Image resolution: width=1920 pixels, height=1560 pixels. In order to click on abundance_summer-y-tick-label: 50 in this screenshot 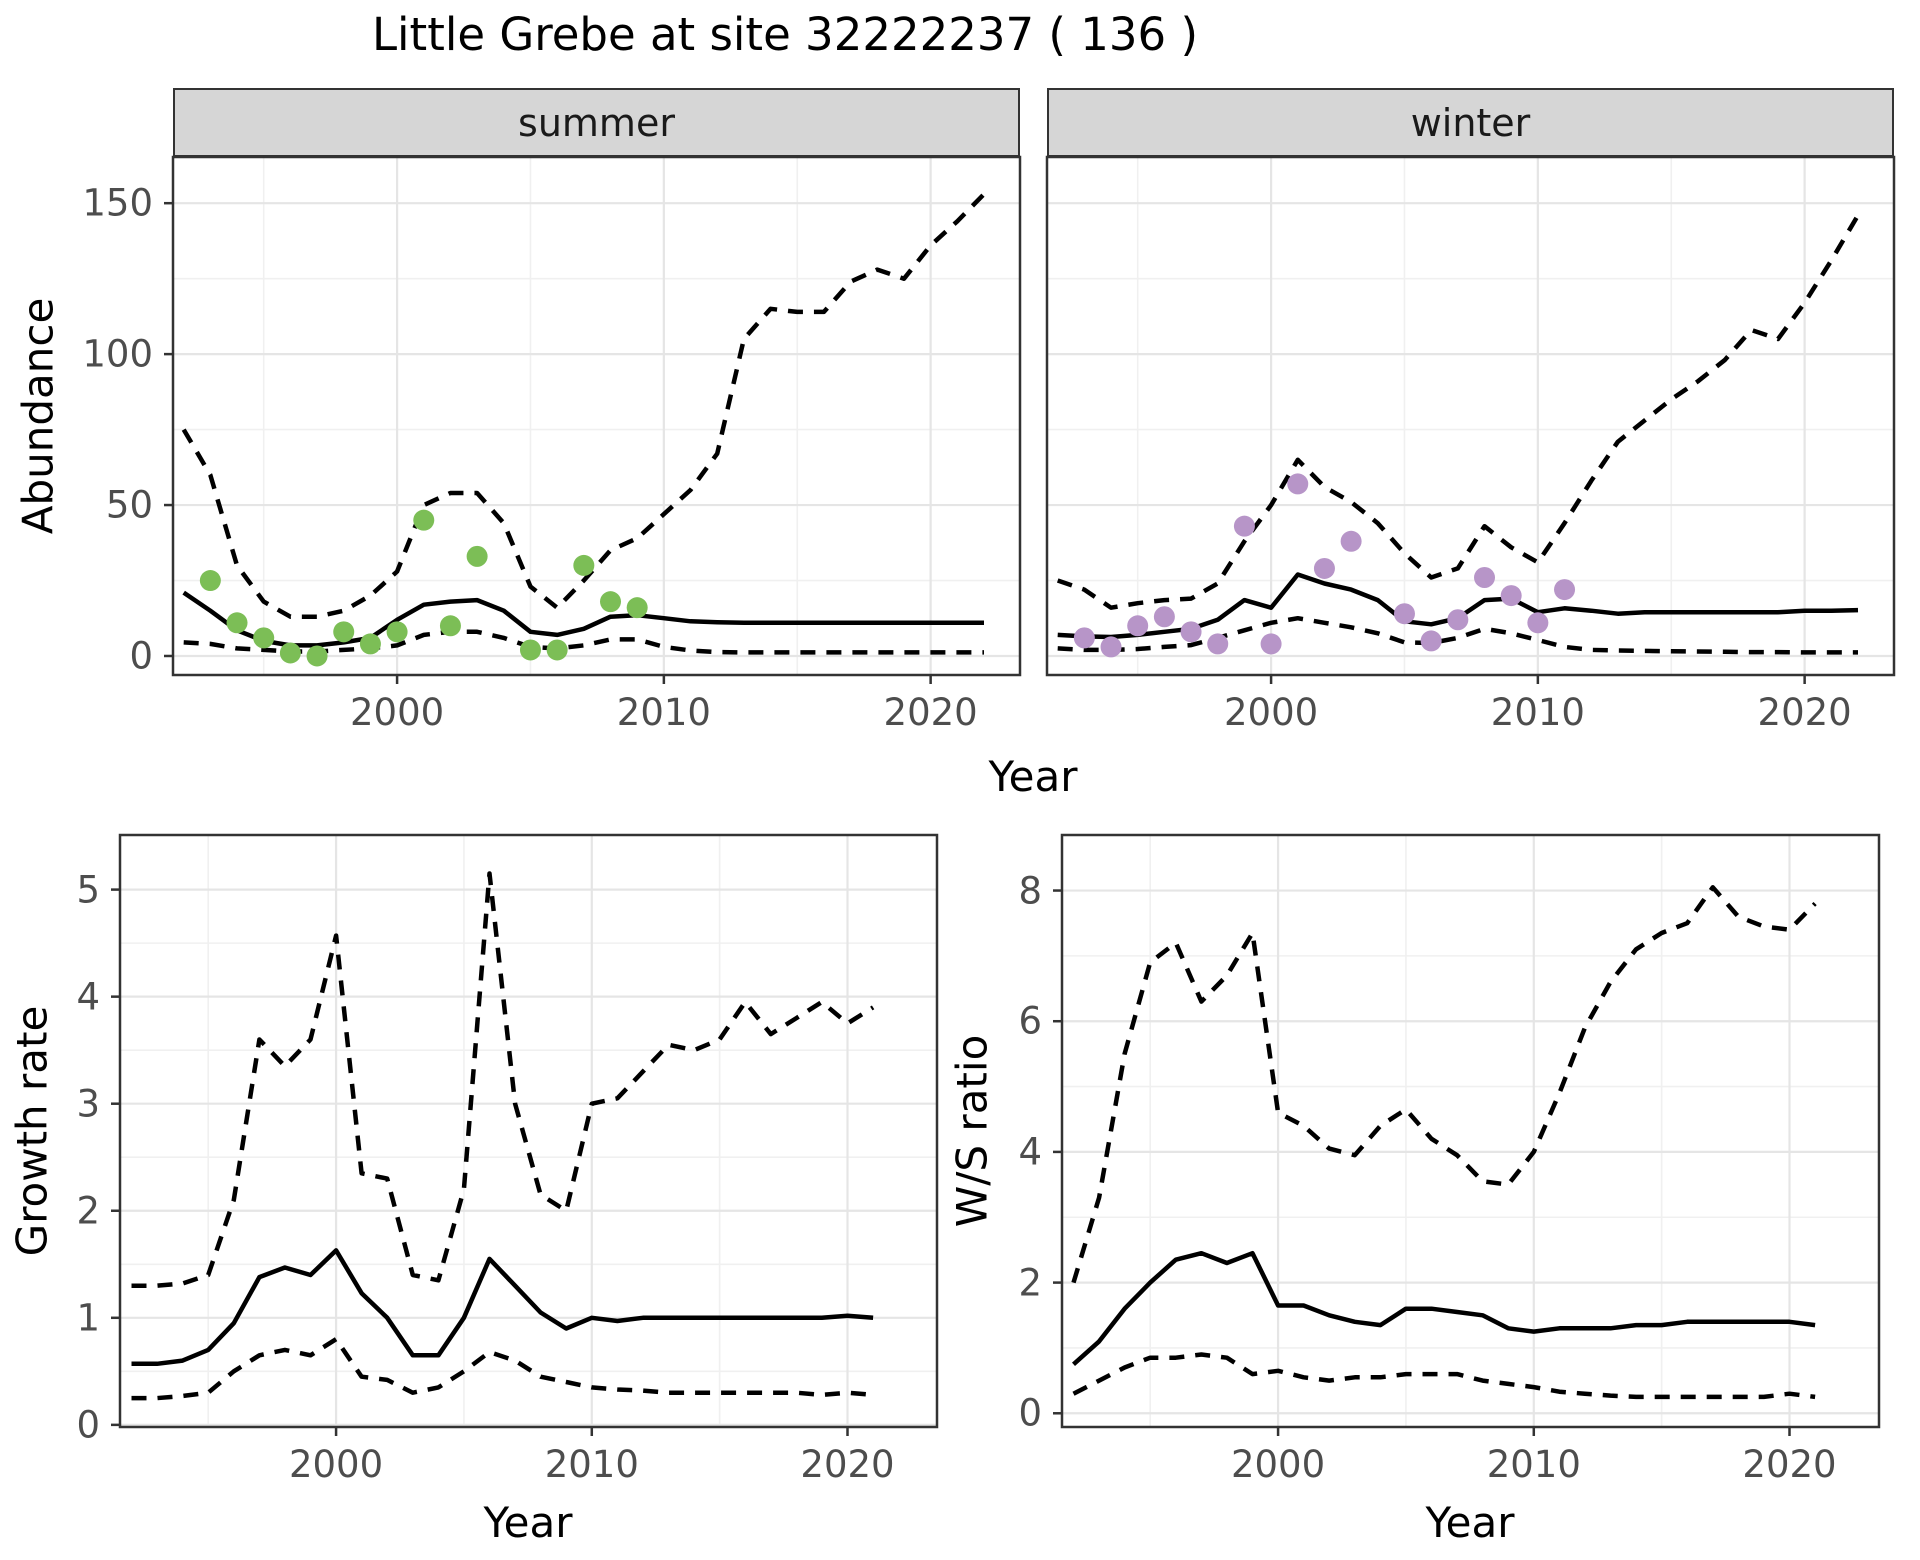, I will do `click(129, 505)`.